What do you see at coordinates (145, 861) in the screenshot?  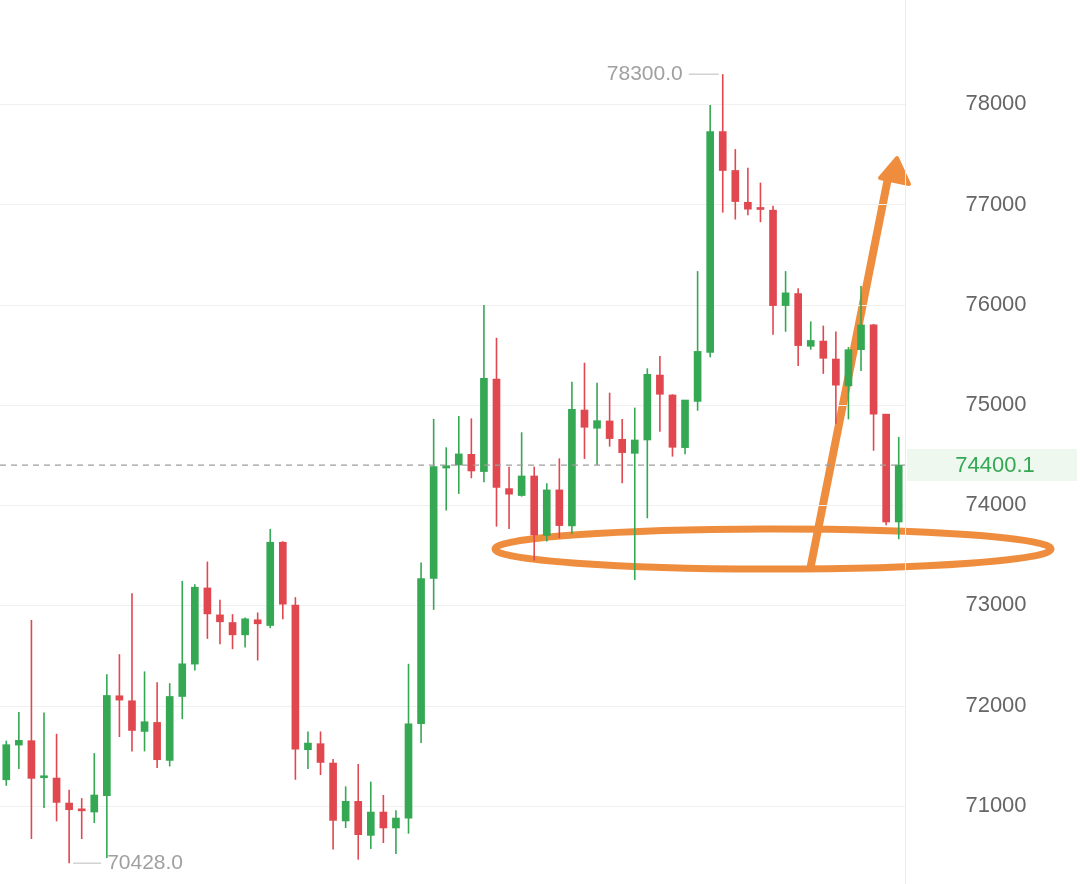 I see `annotation: 70428.0` at bounding box center [145, 861].